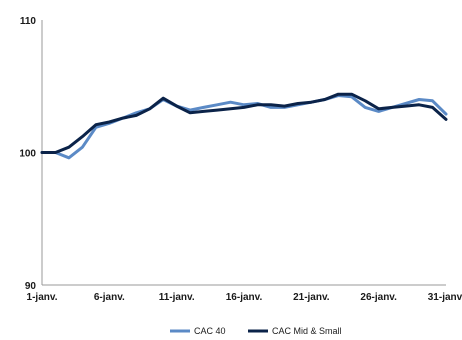  I want to click on y-tick-label: 100, so click(27, 154).